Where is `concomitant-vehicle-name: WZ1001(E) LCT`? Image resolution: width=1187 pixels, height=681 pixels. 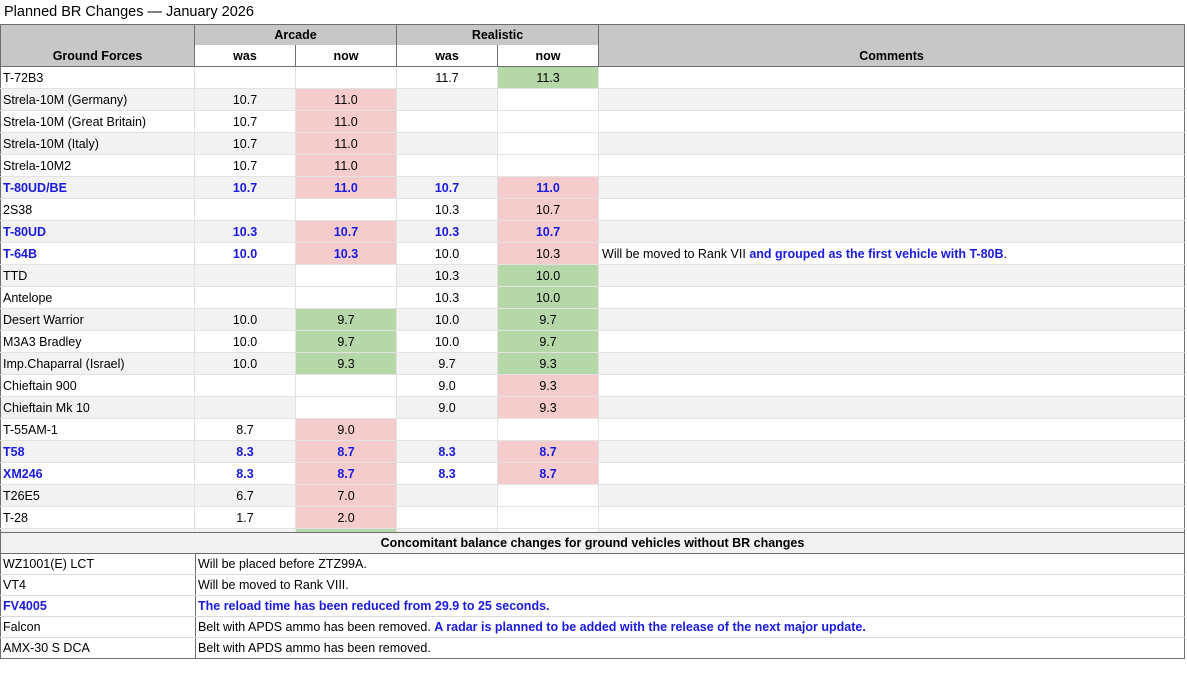
concomitant-vehicle-name: WZ1001(E) LCT is located at coordinates (98, 564).